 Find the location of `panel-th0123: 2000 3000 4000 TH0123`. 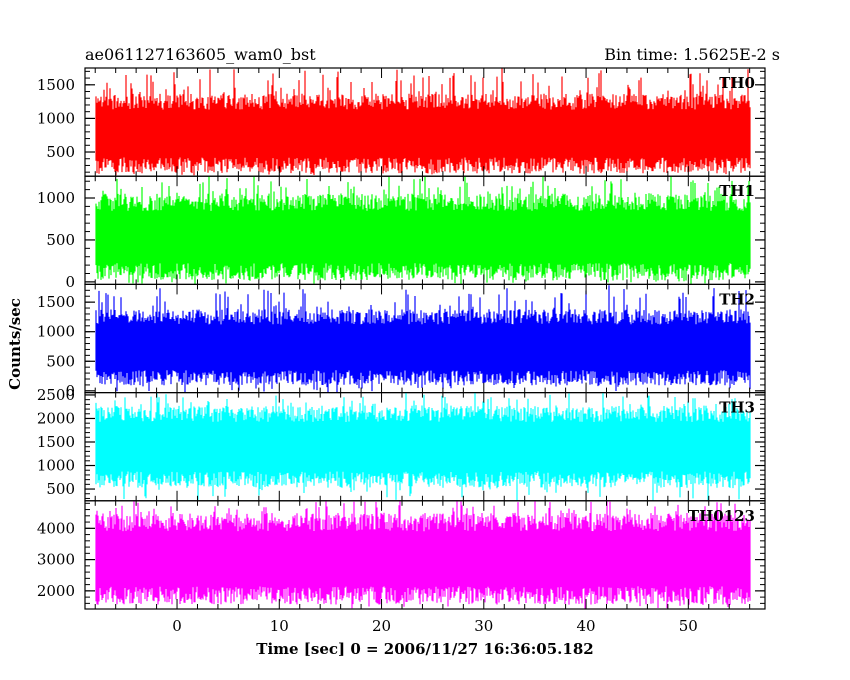

panel-th0123: 2000 3000 4000 TH0123 is located at coordinates (401, 555).